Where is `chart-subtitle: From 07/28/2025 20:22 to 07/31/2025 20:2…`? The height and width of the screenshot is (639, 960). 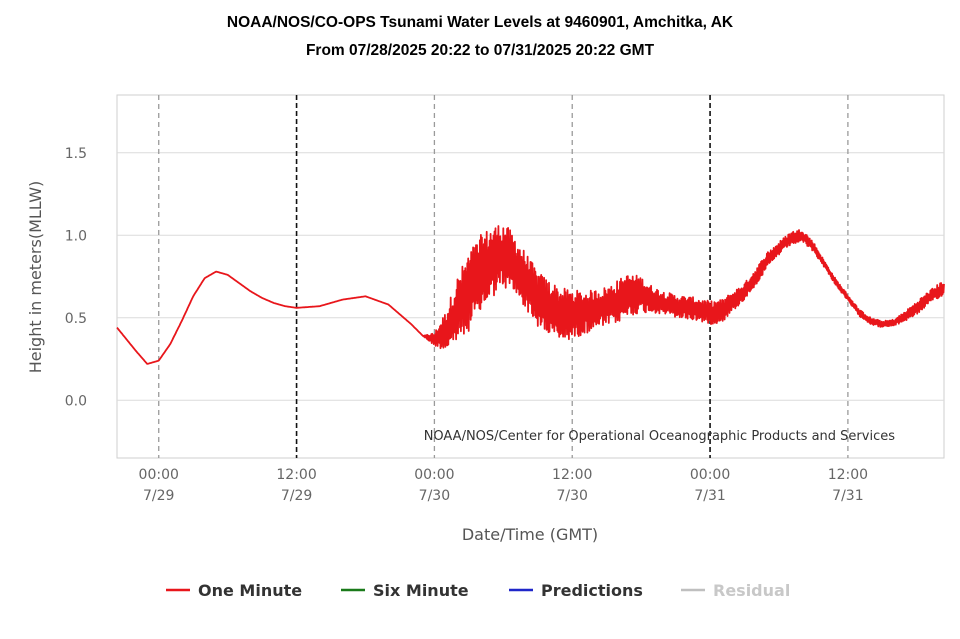 chart-subtitle: From 07/28/2025 20:22 to 07/31/2025 20:2… is located at coordinates (480, 50).